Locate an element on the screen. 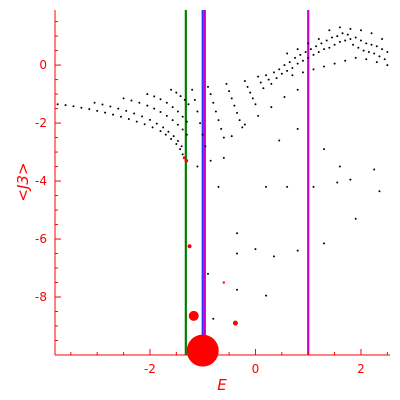  x-axis-label: E is located at coordinates (222, 385).